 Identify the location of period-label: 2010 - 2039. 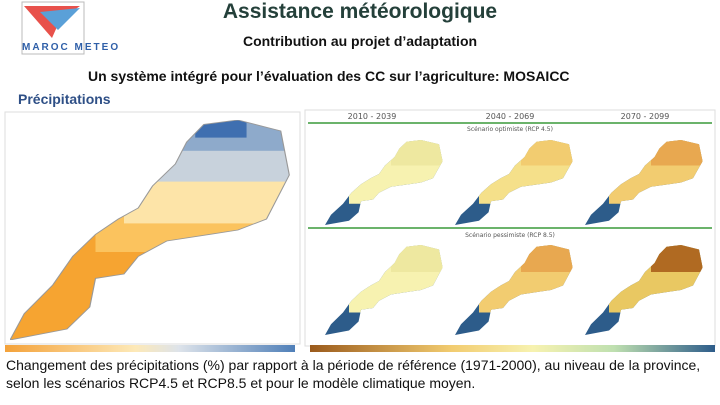
(372, 116).